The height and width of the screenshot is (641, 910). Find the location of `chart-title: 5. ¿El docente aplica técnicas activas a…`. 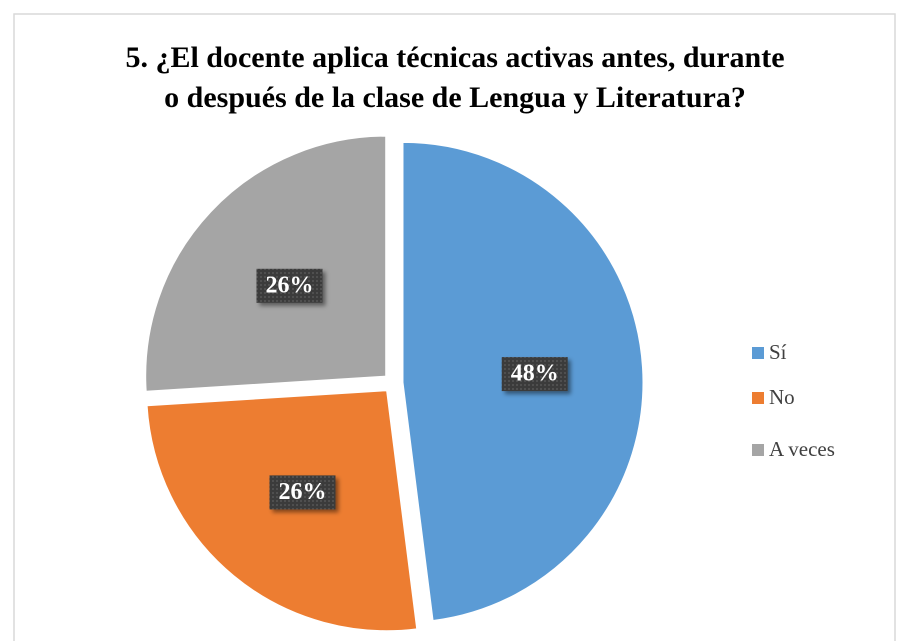

chart-title: 5. ¿El docente aplica técnicas activas a… is located at coordinates (454, 57).